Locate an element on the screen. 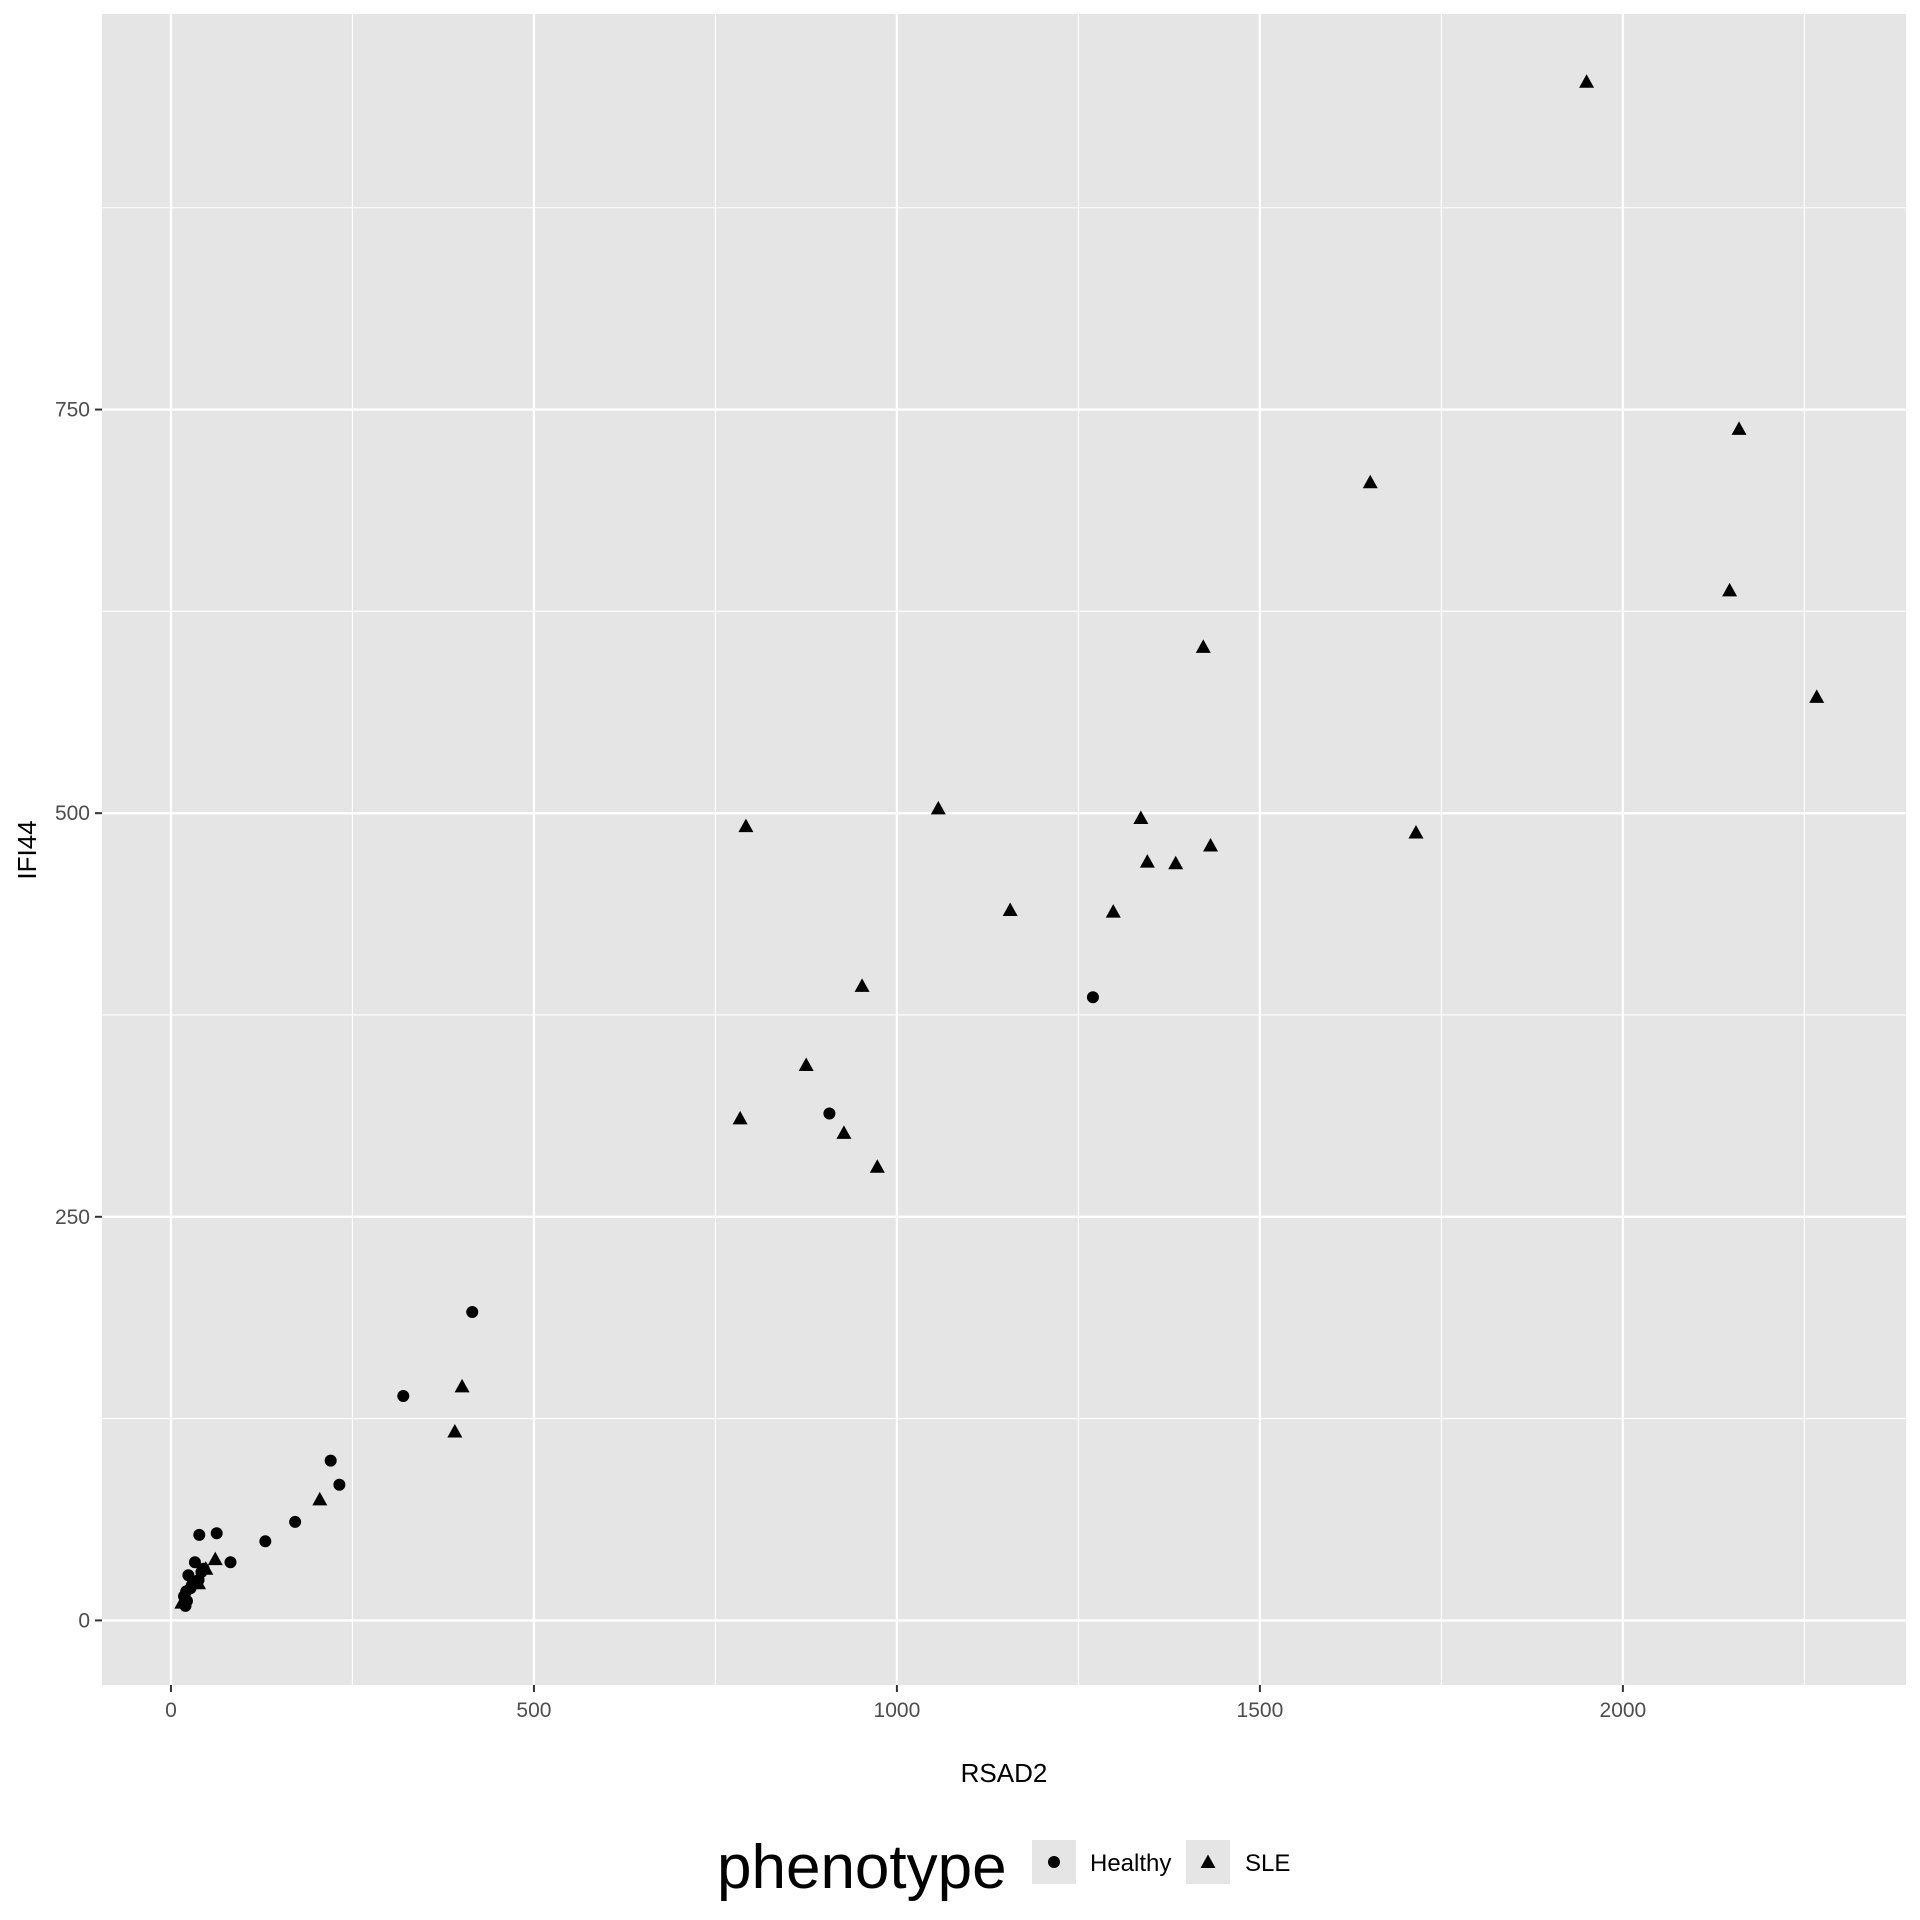  x-tick-label: 2000 is located at coordinates (1623, 1710).